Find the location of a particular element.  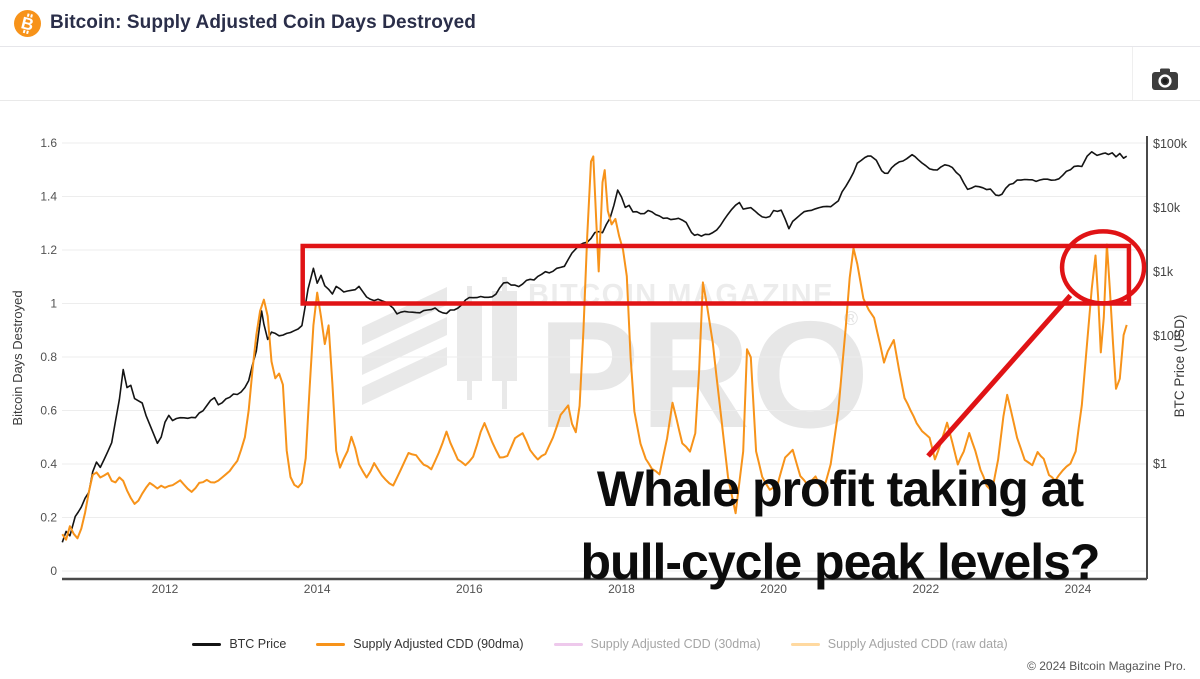

legend-label: Supply Adjusted CDD (raw data) is located at coordinates (917, 644).